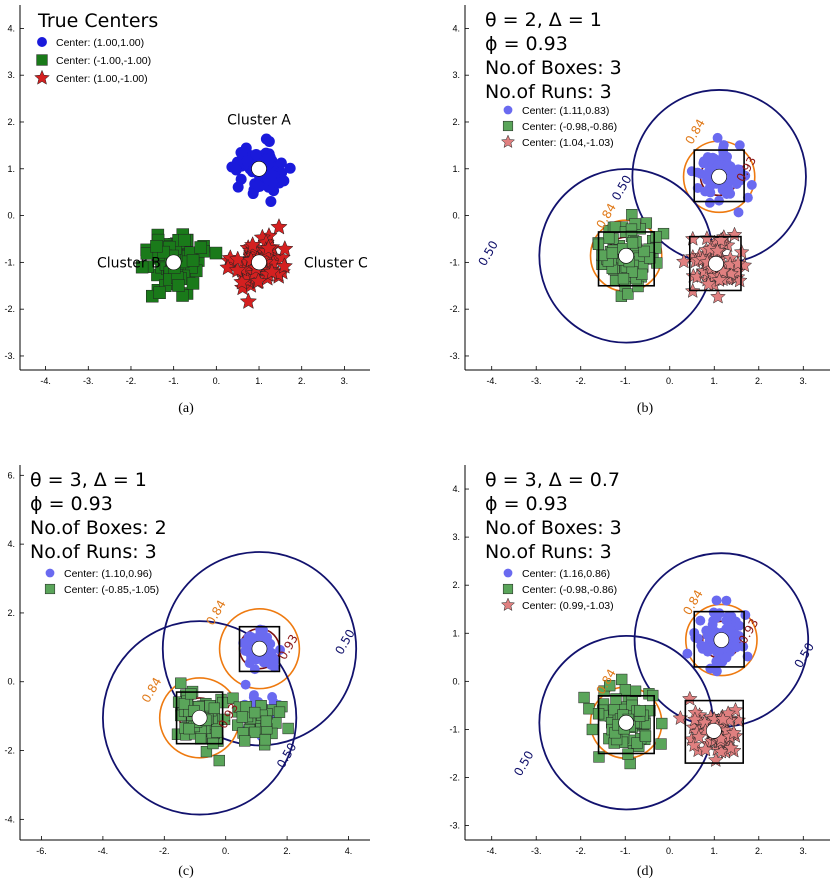 Image resolution: width=830 pixels, height=885 pixels. Describe the element at coordinates (336, 263) in the screenshot. I see `cluster-label: Cluster C` at that location.